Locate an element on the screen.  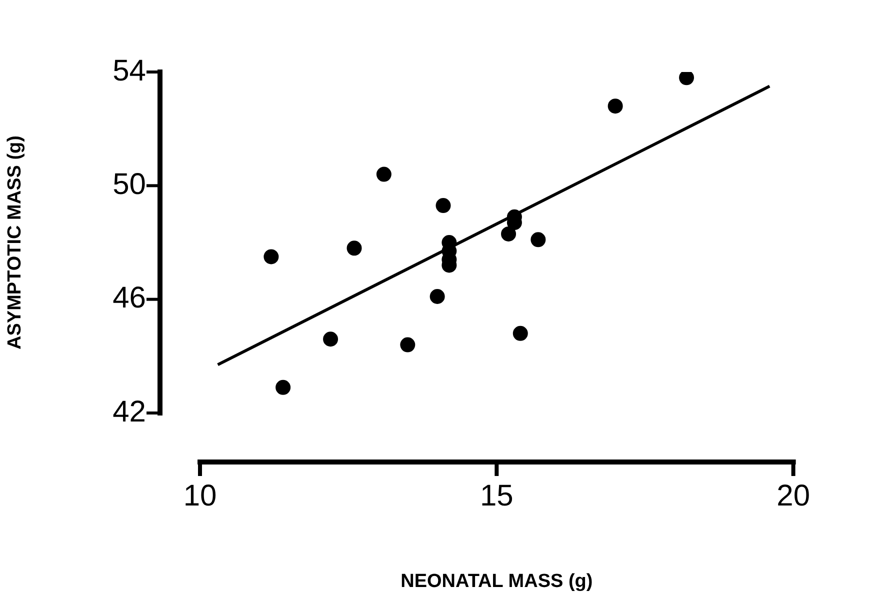
y-tick-label: 50 is located at coordinates (129, 184).